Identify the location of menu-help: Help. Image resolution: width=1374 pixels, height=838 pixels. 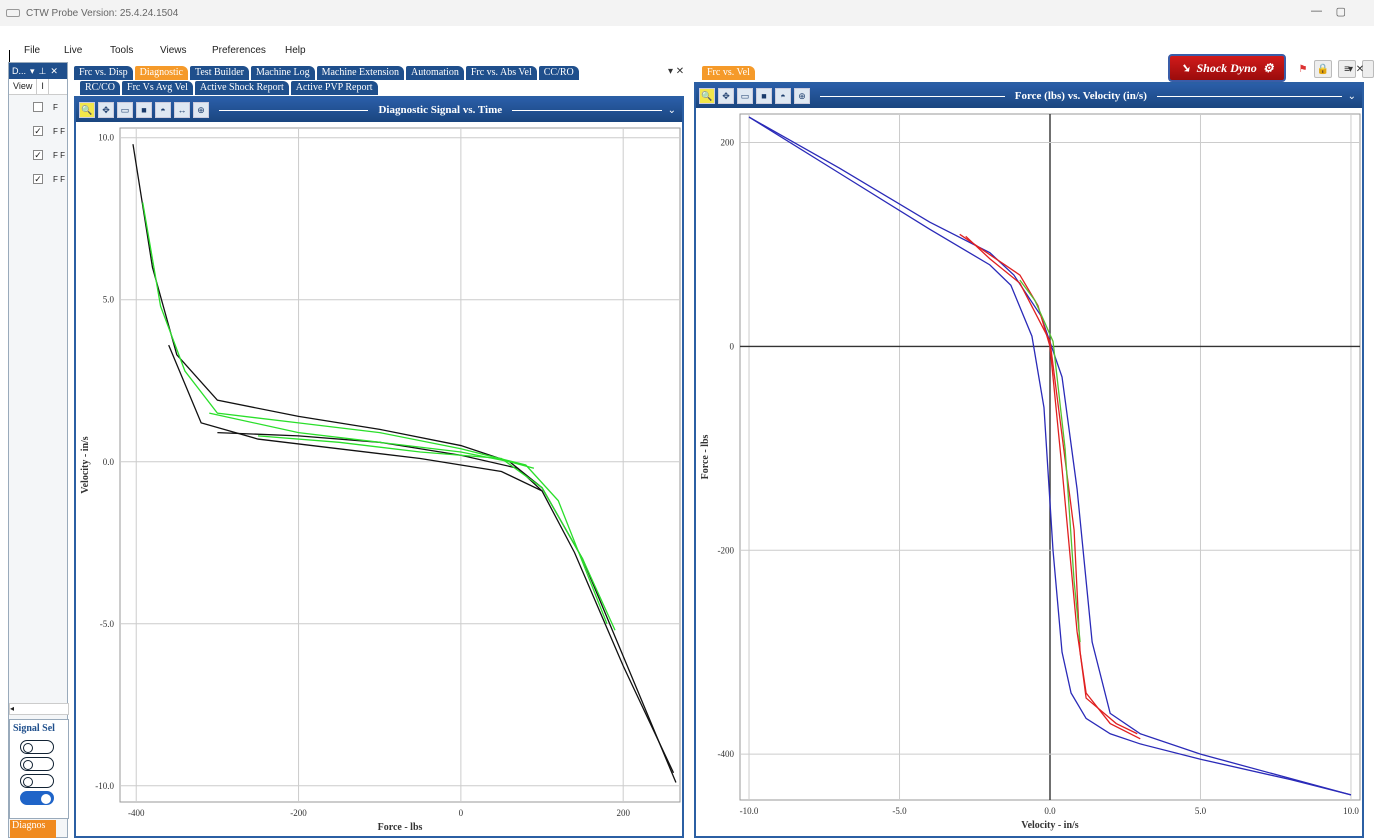
(295, 50).